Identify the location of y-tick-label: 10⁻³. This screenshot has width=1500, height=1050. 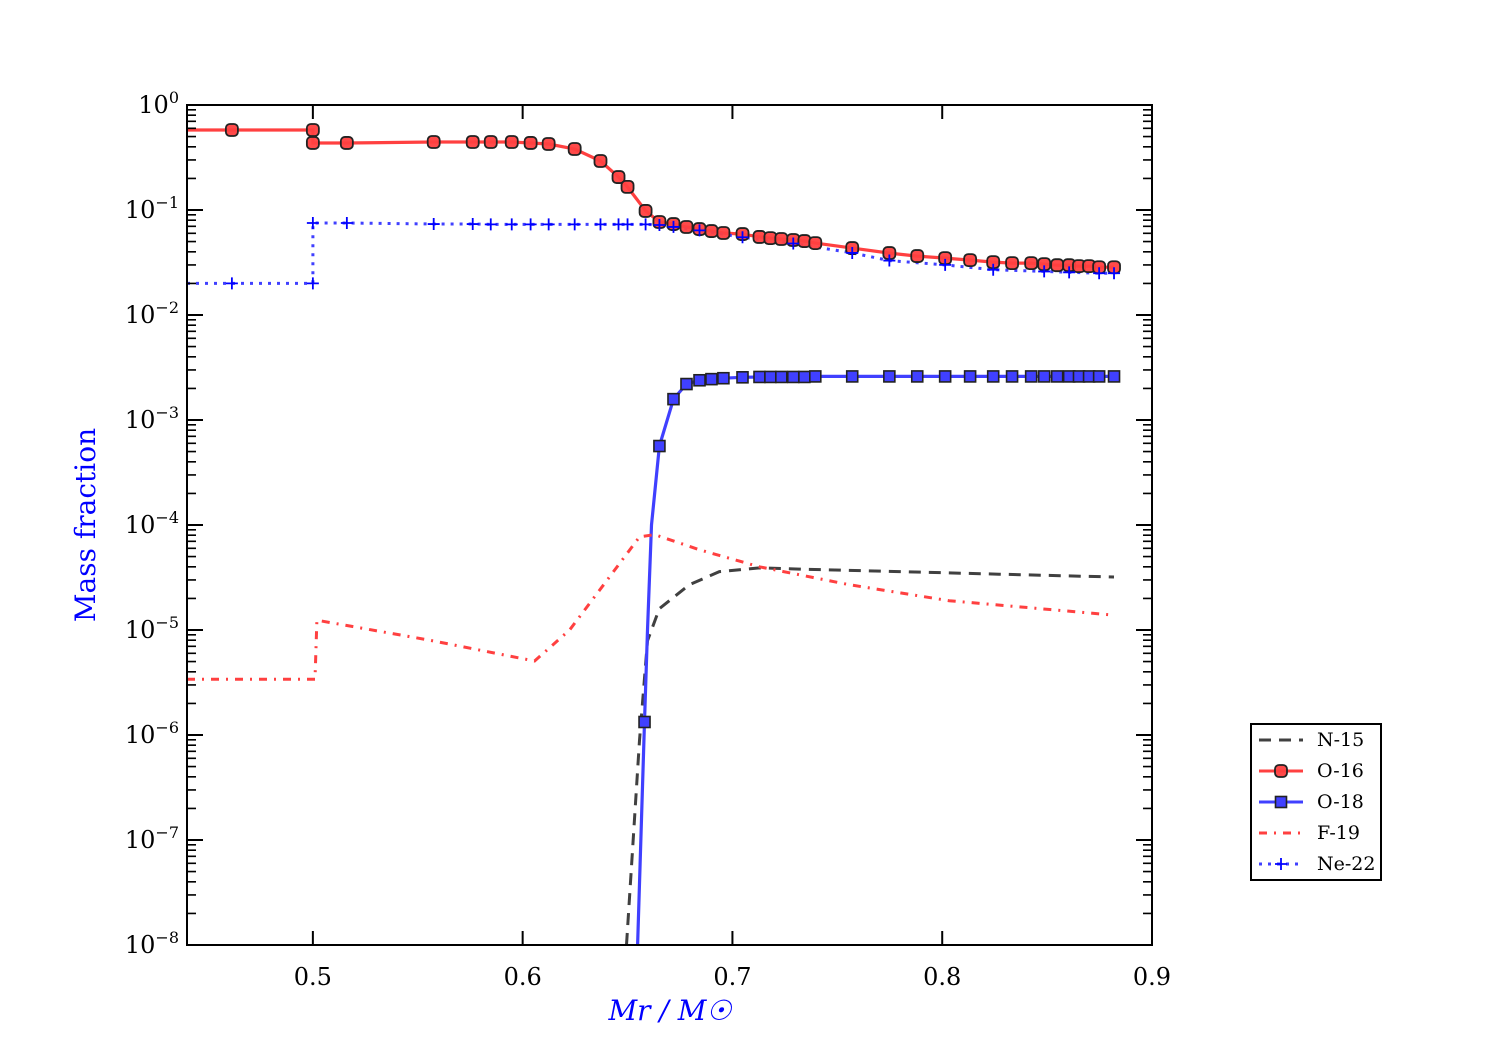
(152, 418).